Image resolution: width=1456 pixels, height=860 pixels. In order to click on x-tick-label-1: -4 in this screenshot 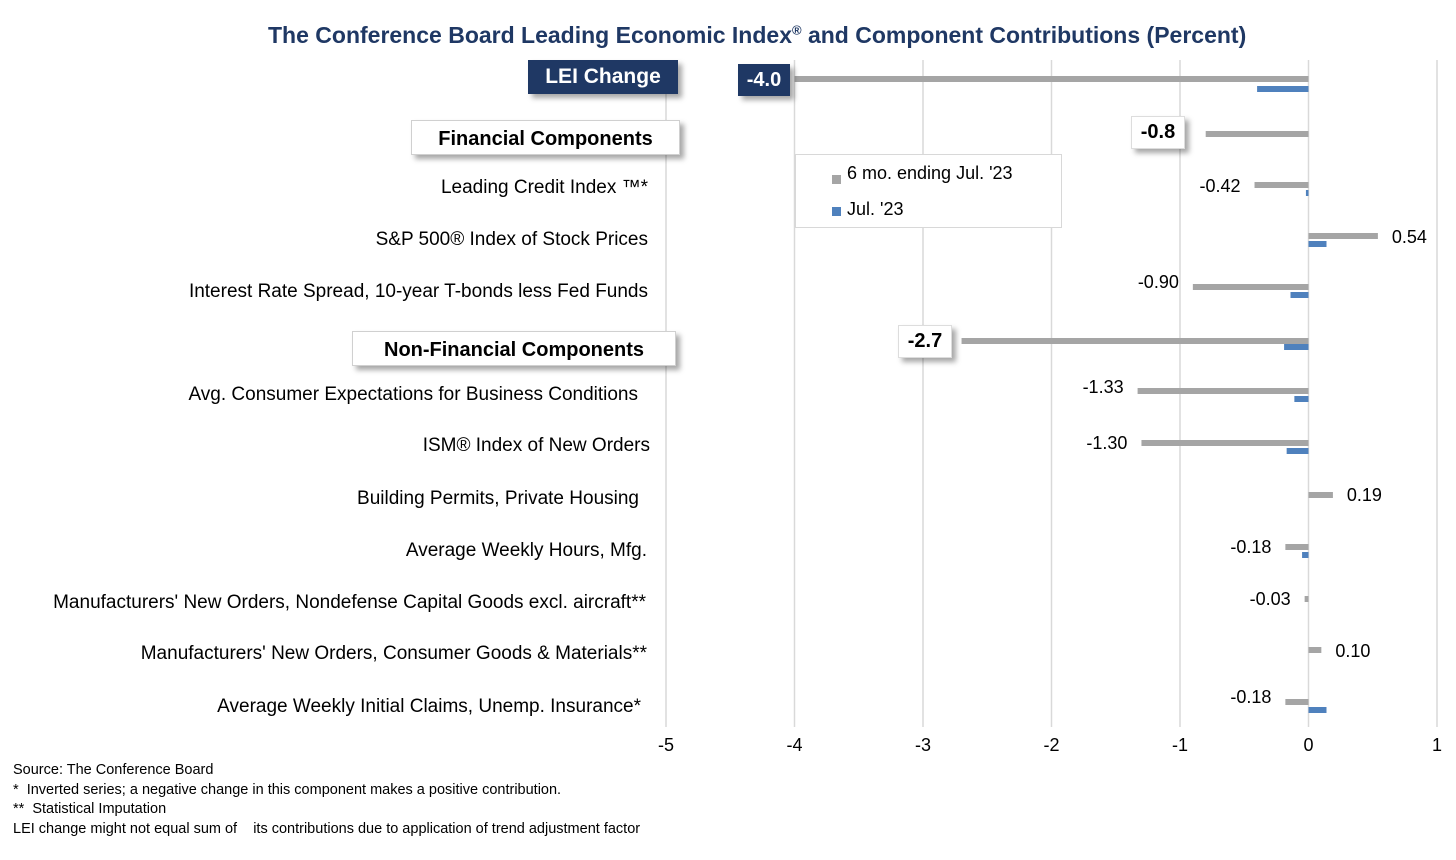, I will do `click(794, 745)`.